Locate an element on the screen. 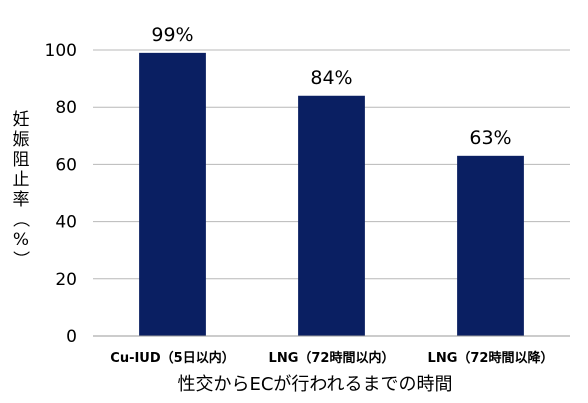 This screenshot has width=588, height=403. y-axis-title-char: ） is located at coordinates (20, 259).